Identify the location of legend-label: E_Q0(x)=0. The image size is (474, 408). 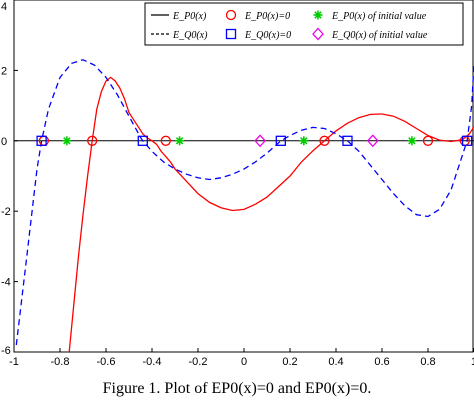
(267, 35).